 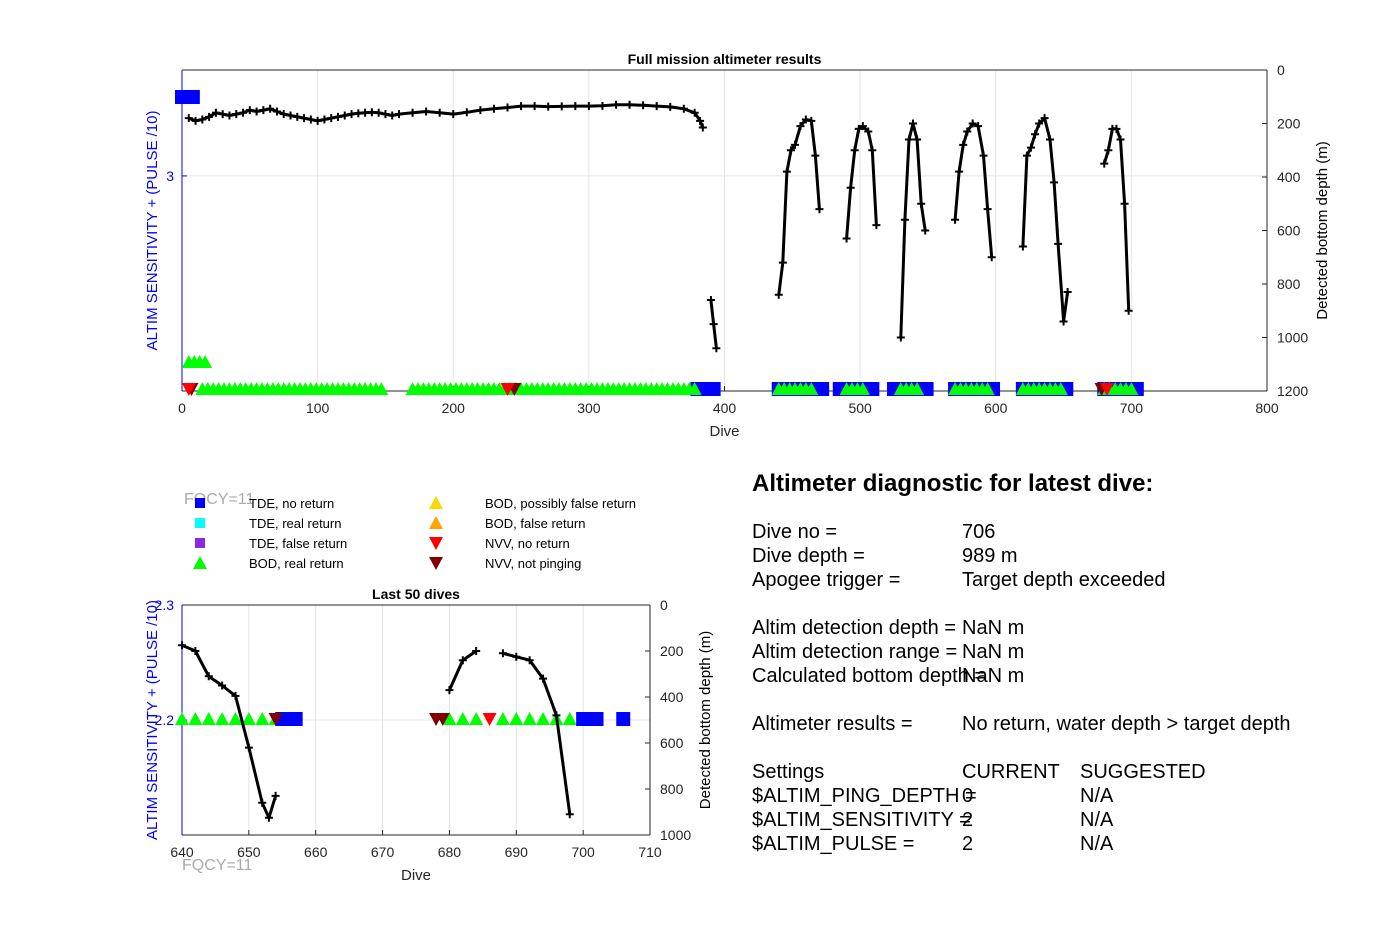 I want to click on x-tick-label: 500, so click(x=860, y=408).